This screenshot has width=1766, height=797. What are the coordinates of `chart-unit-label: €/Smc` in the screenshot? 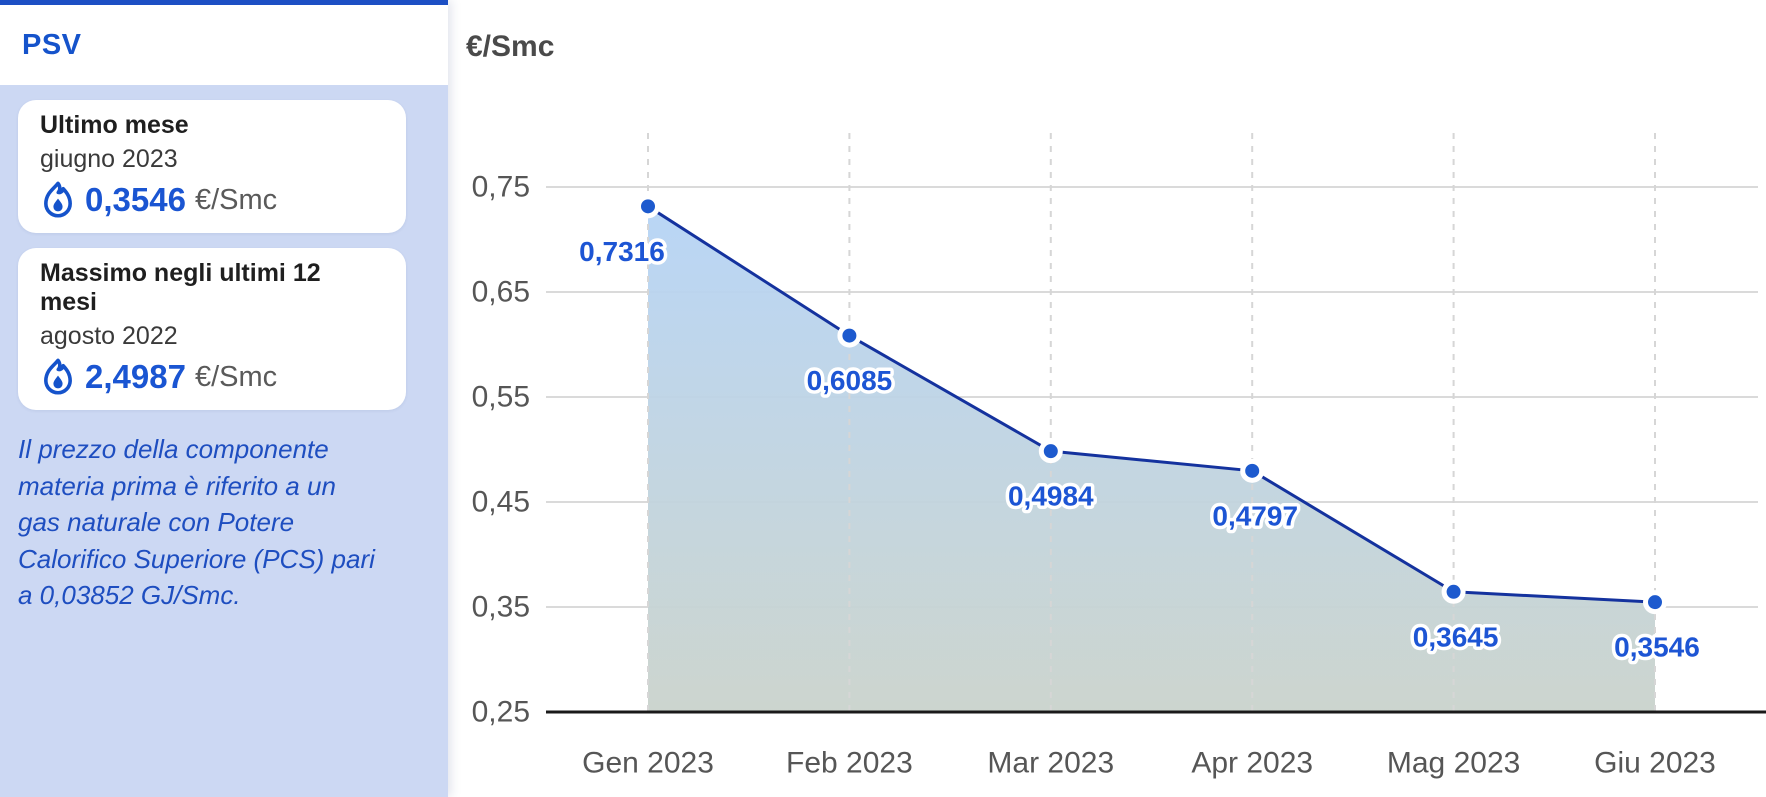 It's located at (510, 46).